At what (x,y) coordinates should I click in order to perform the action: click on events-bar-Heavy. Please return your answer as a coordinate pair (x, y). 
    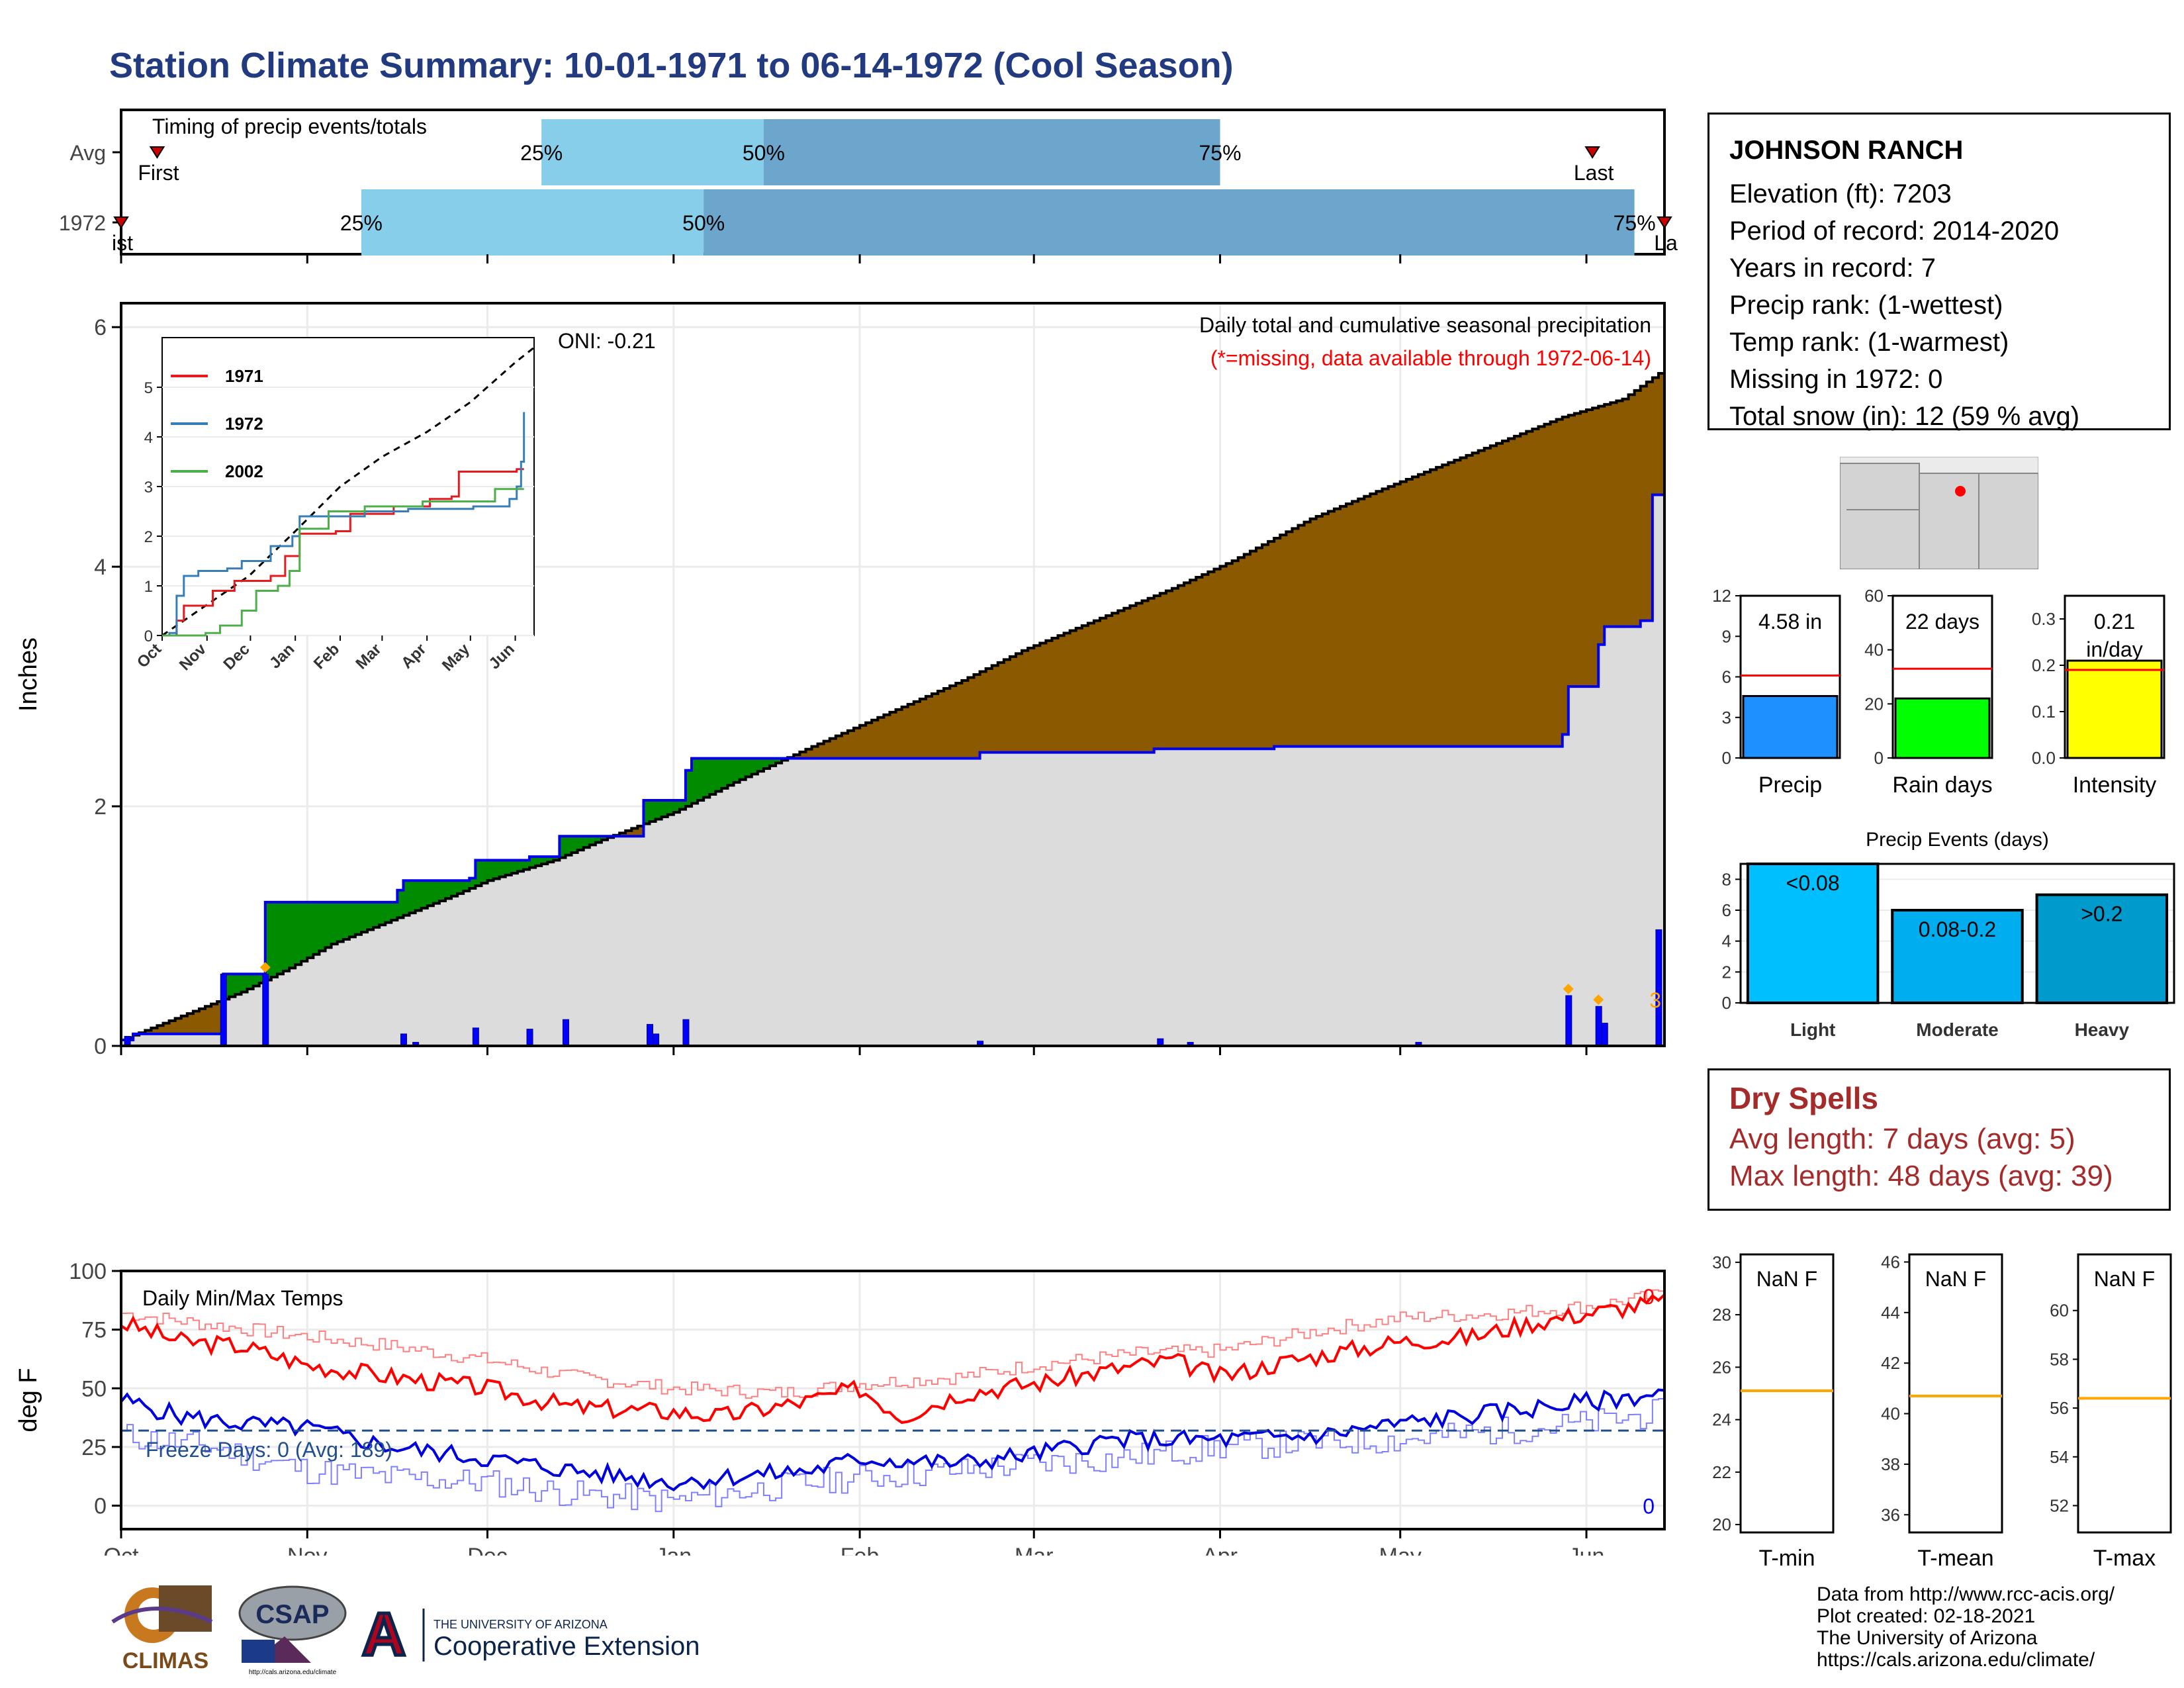
    Looking at the image, I should click on (2102, 948).